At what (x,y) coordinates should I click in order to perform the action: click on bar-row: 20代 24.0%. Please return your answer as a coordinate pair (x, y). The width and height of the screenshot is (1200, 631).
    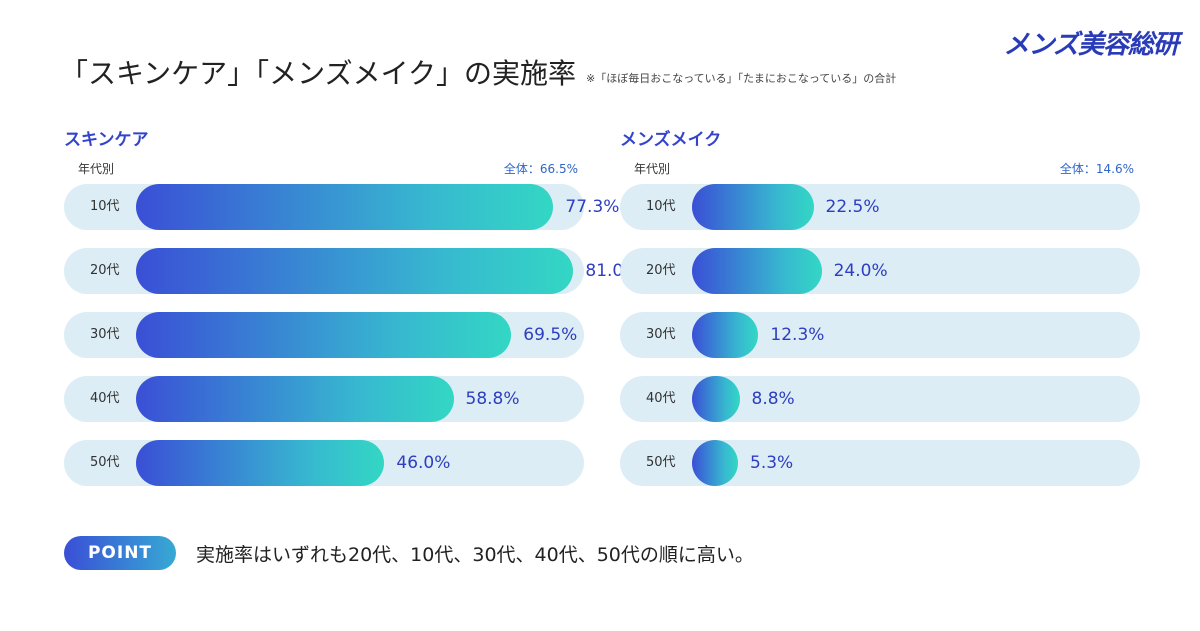
    Looking at the image, I should click on (880, 271).